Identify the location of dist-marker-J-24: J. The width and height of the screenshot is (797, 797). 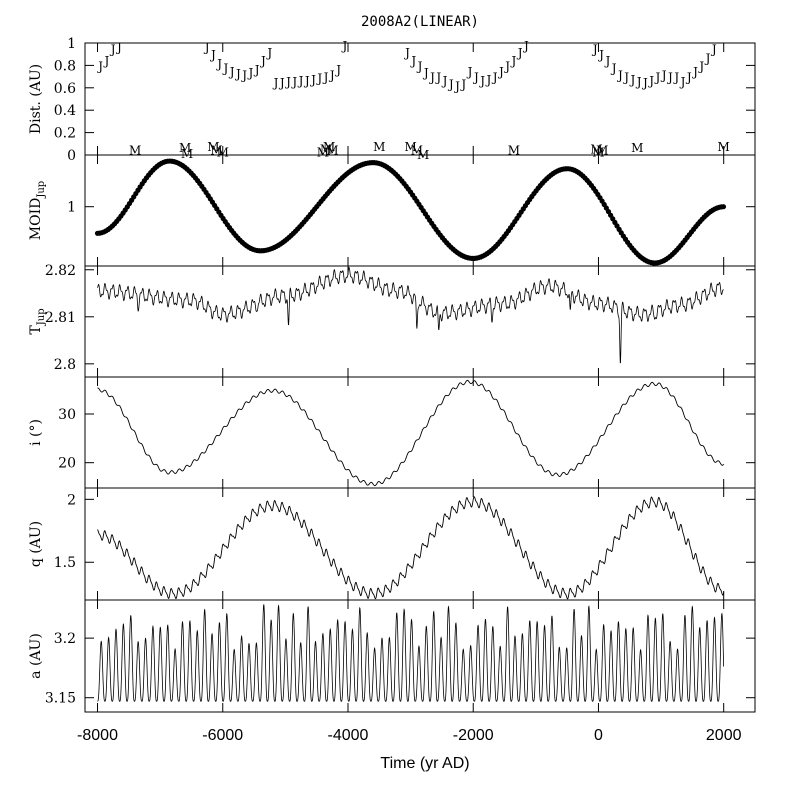
(331, 75).